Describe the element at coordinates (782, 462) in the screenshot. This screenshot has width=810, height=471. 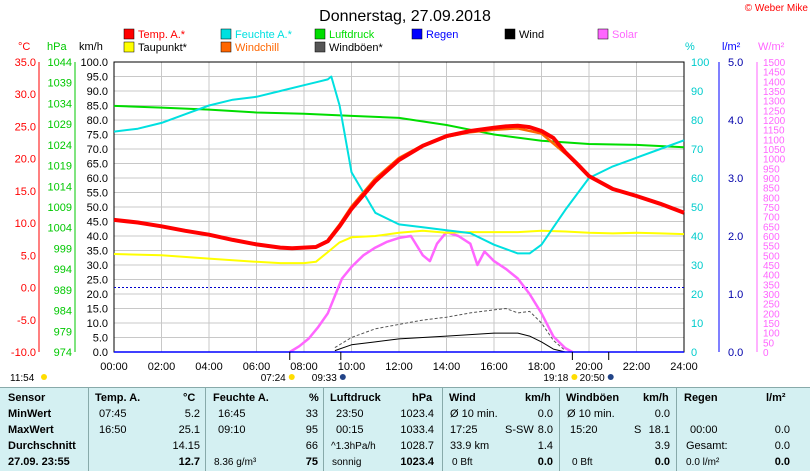
I see `rain-current: 0.0` at that location.